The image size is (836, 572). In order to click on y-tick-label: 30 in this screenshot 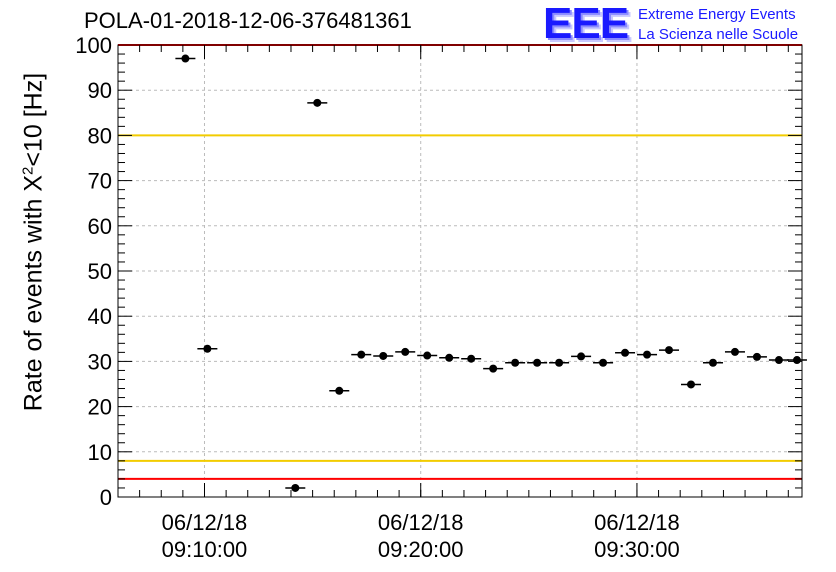, I will do `click(100, 361)`.